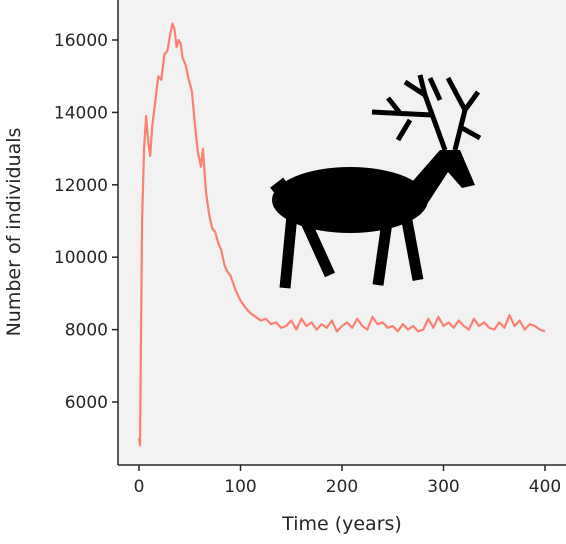 The height and width of the screenshot is (544, 566). Describe the element at coordinates (376, 181) in the screenshot. I see `deer-silhouette` at that location.